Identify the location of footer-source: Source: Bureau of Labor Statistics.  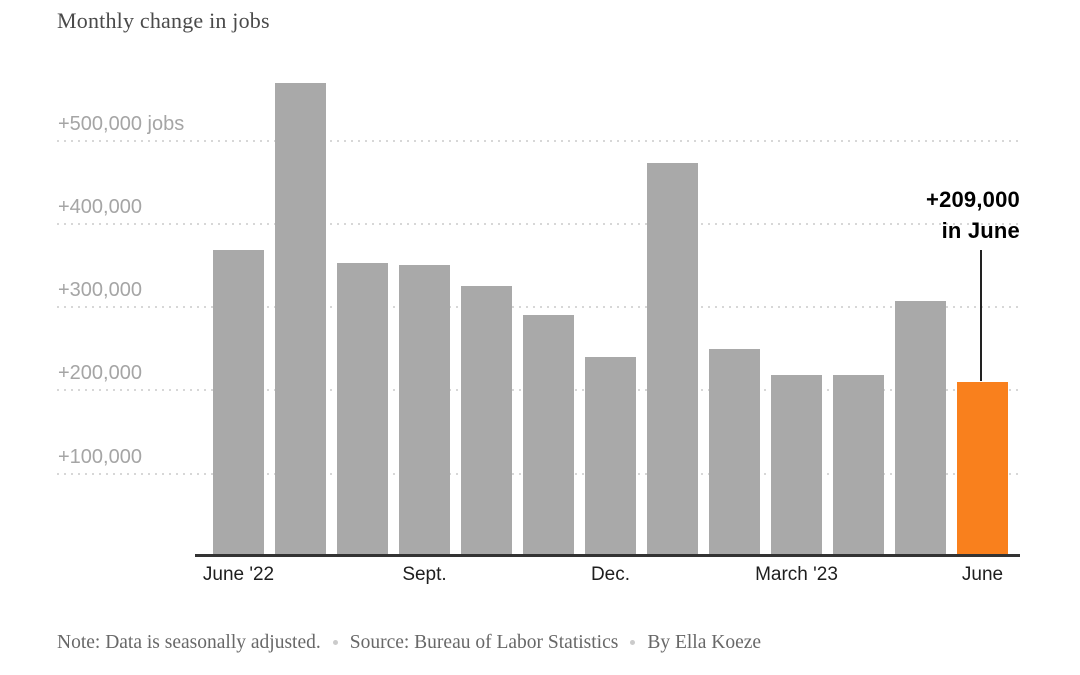
(484, 642).